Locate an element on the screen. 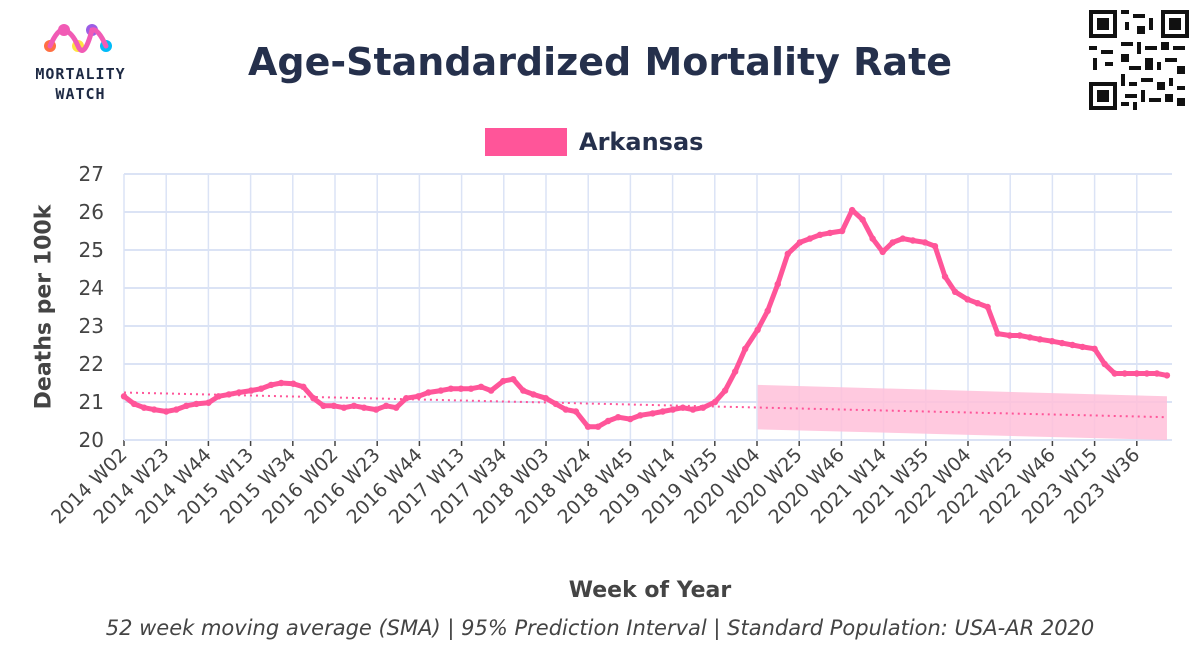  y-tick-label: 26 is located at coordinates (91, 212).